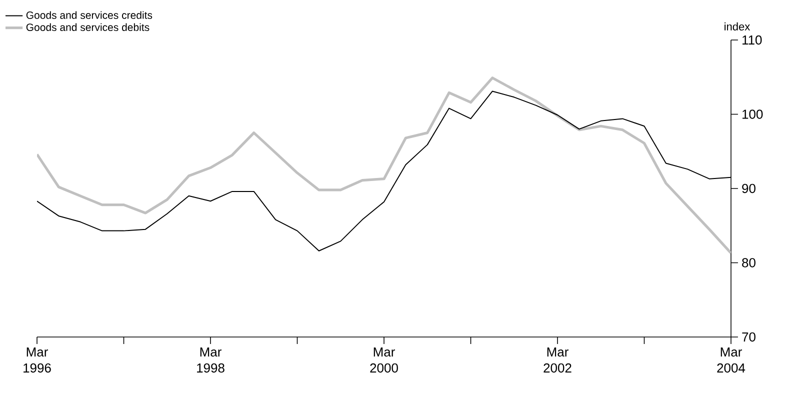 Image resolution: width=796 pixels, height=406 pixels. I want to click on y-tick-label: 70, so click(749, 337).